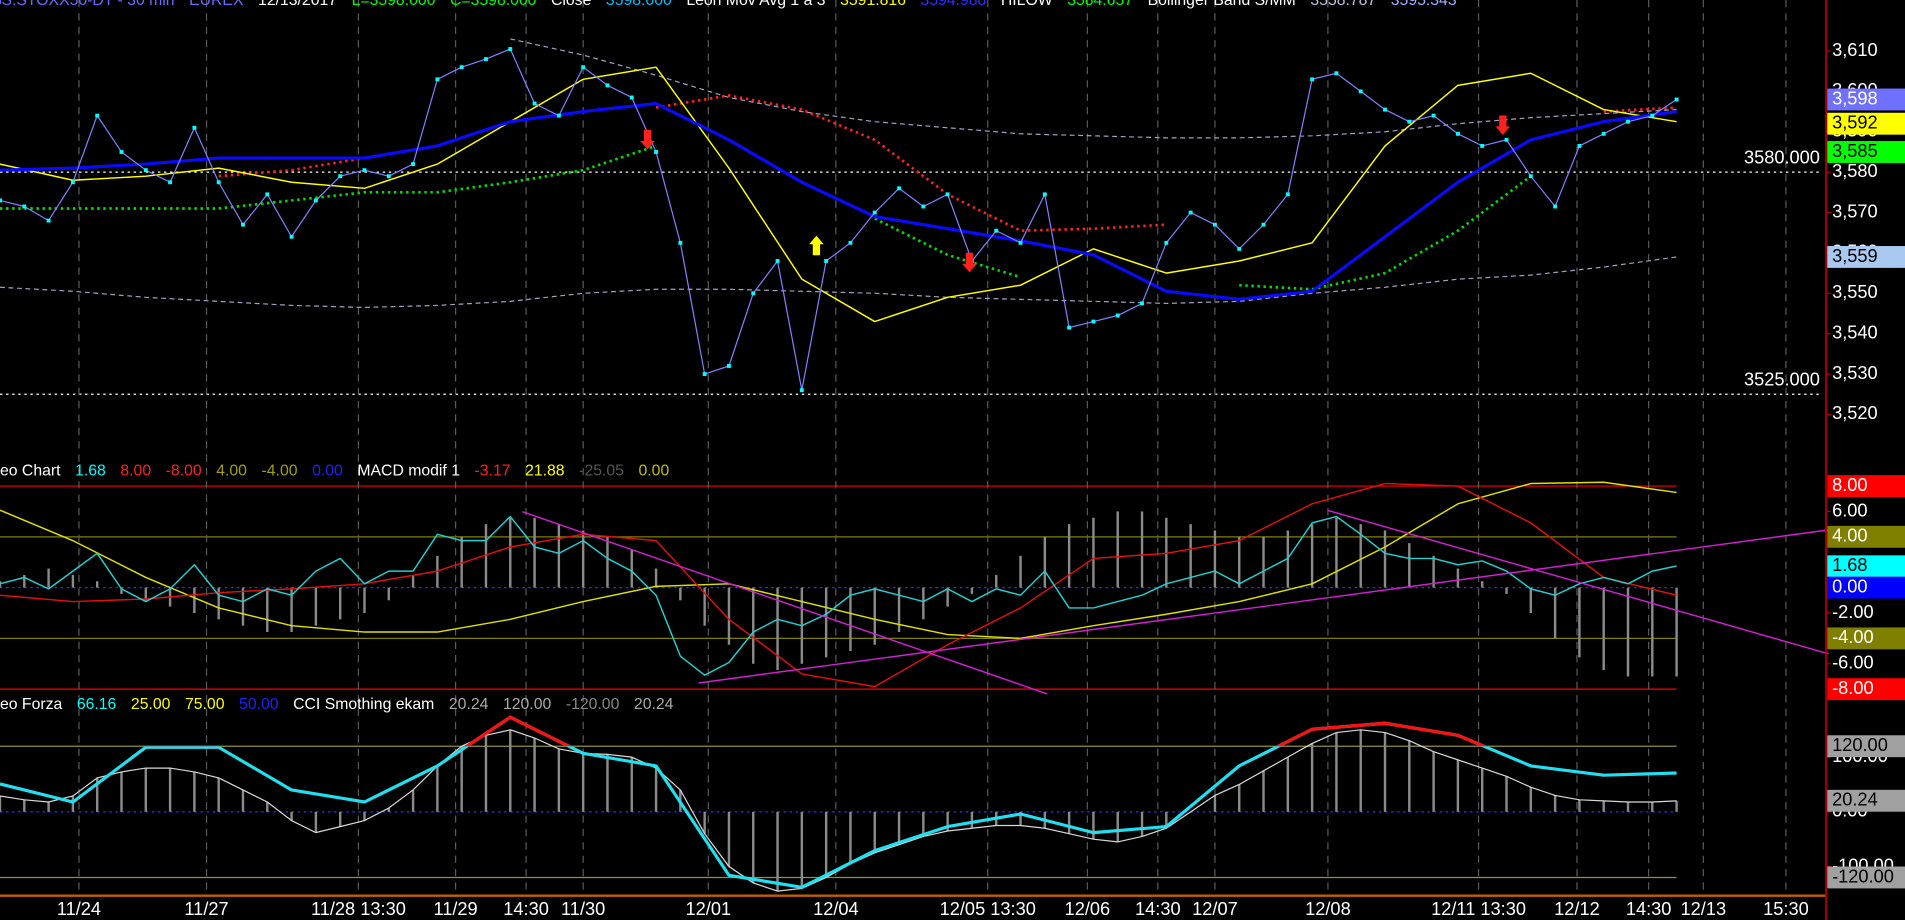 This screenshot has width=1905, height=920. I want to click on x-tick-label: 12/07, so click(1215, 909).